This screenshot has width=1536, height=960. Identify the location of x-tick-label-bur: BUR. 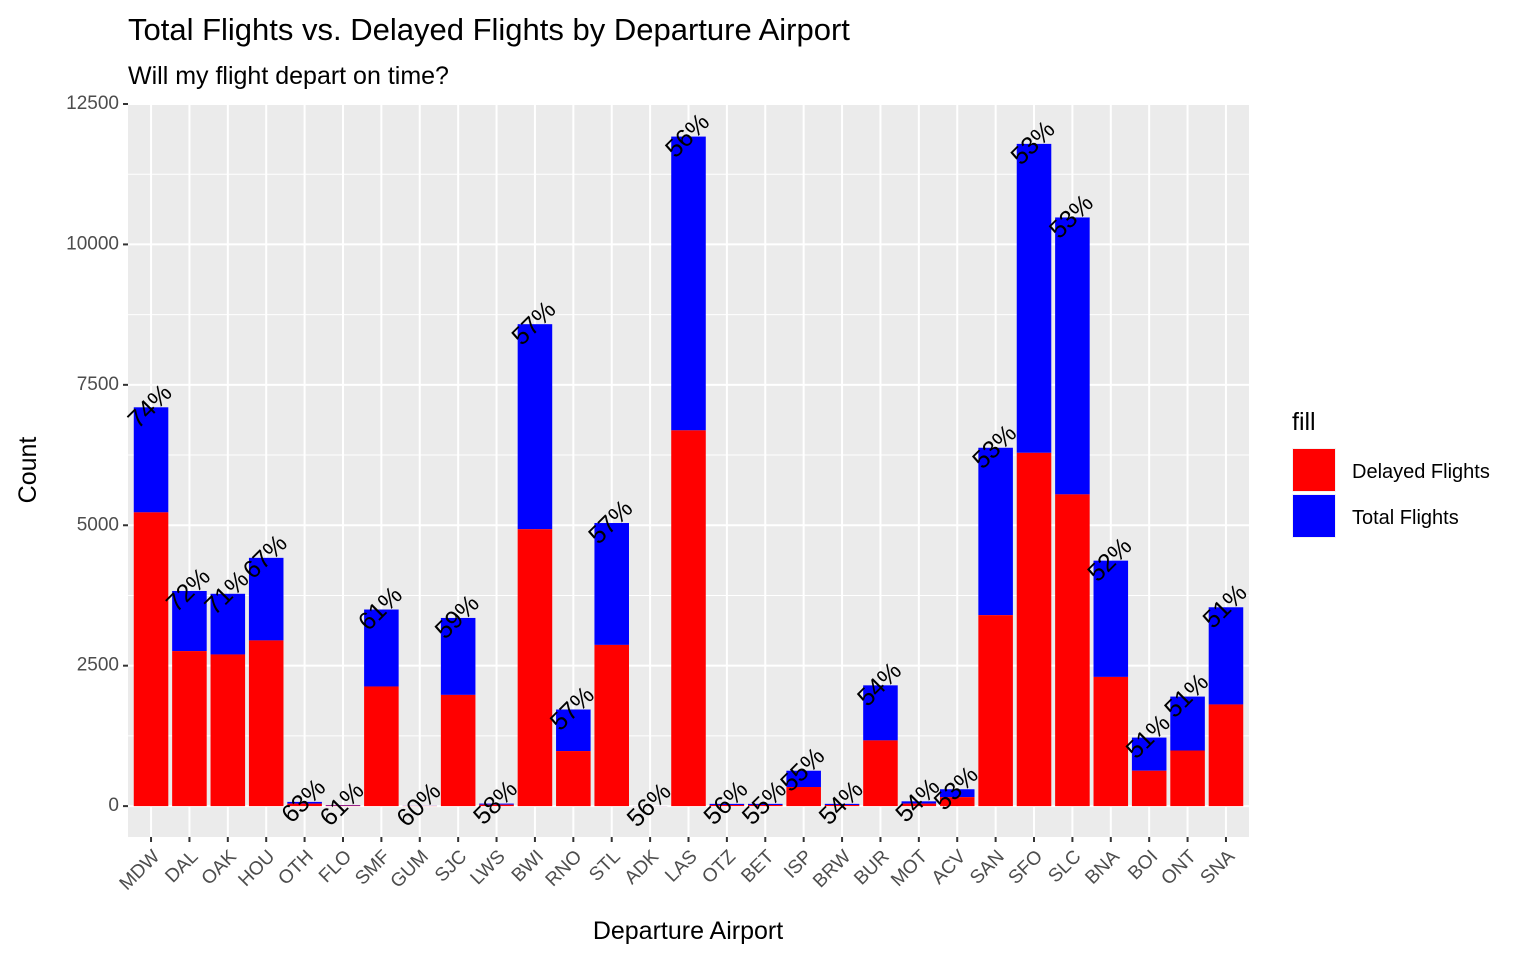
(871, 867).